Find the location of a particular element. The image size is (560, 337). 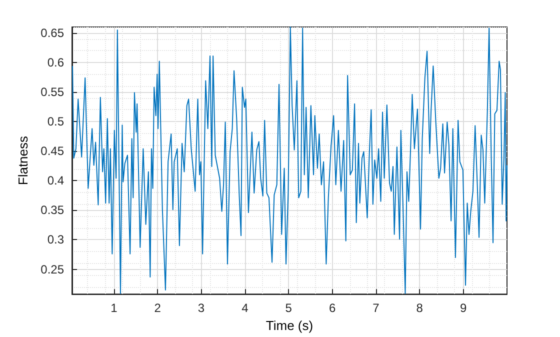

y-tick-label: 0.55 is located at coordinates (52, 92).